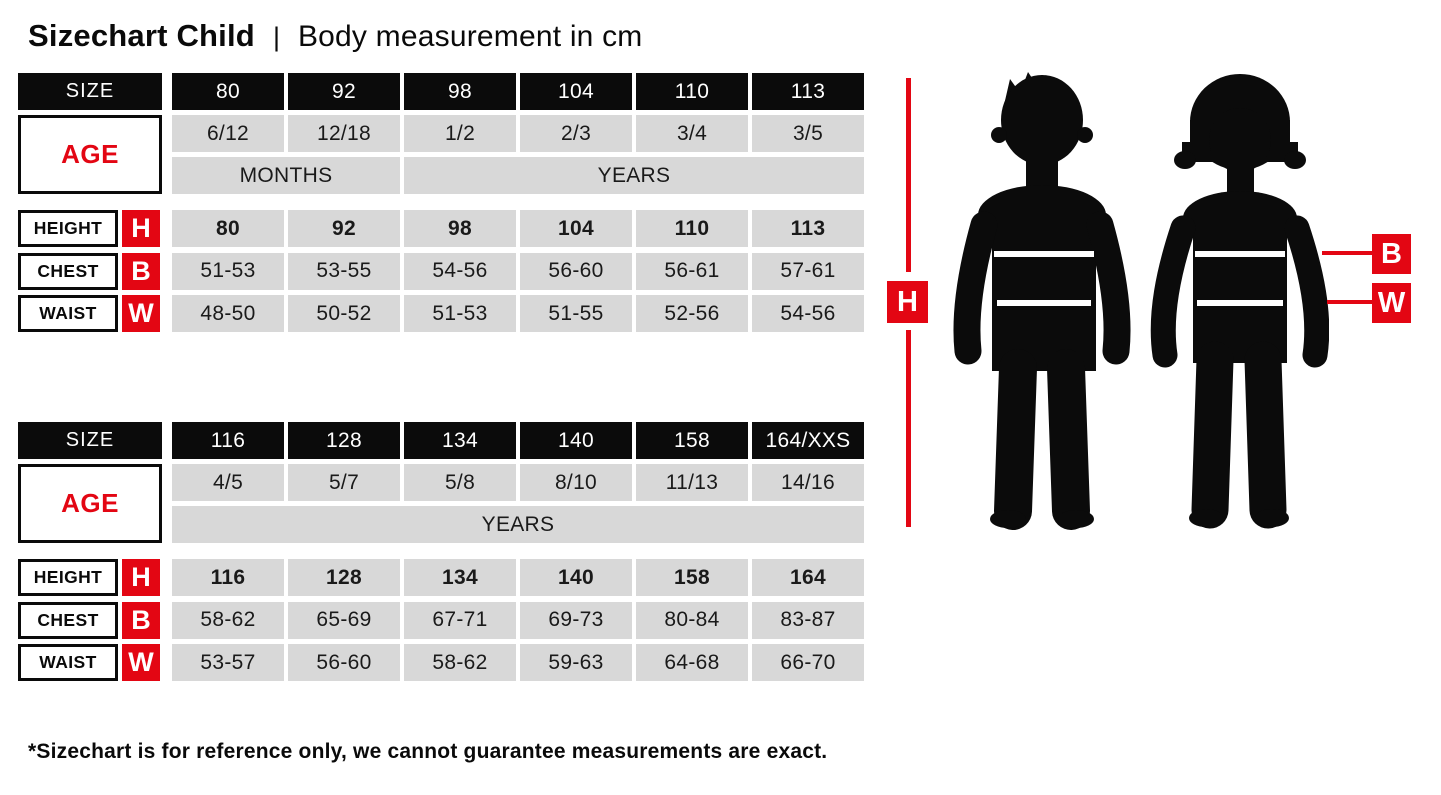 The width and height of the screenshot is (1441, 795). What do you see at coordinates (460, 271) in the screenshot?
I see `value-cell: 54-56` at bounding box center [460, 271].